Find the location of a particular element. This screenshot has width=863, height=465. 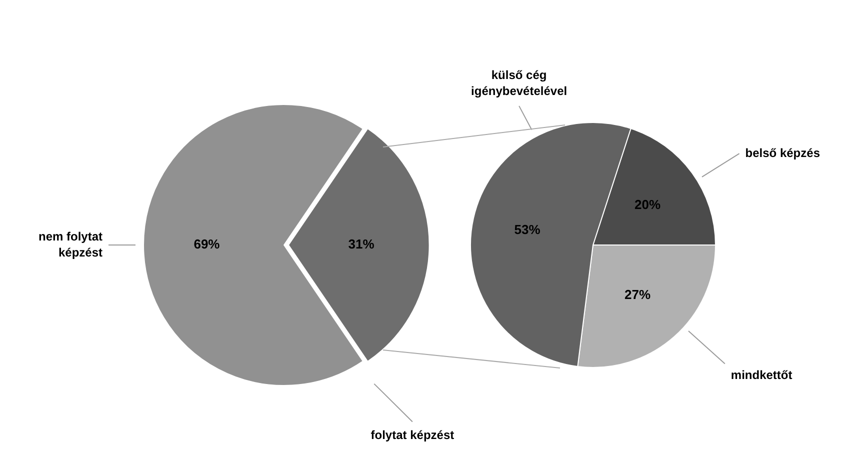

data-label: 27% is located at coordinates (637, 294).